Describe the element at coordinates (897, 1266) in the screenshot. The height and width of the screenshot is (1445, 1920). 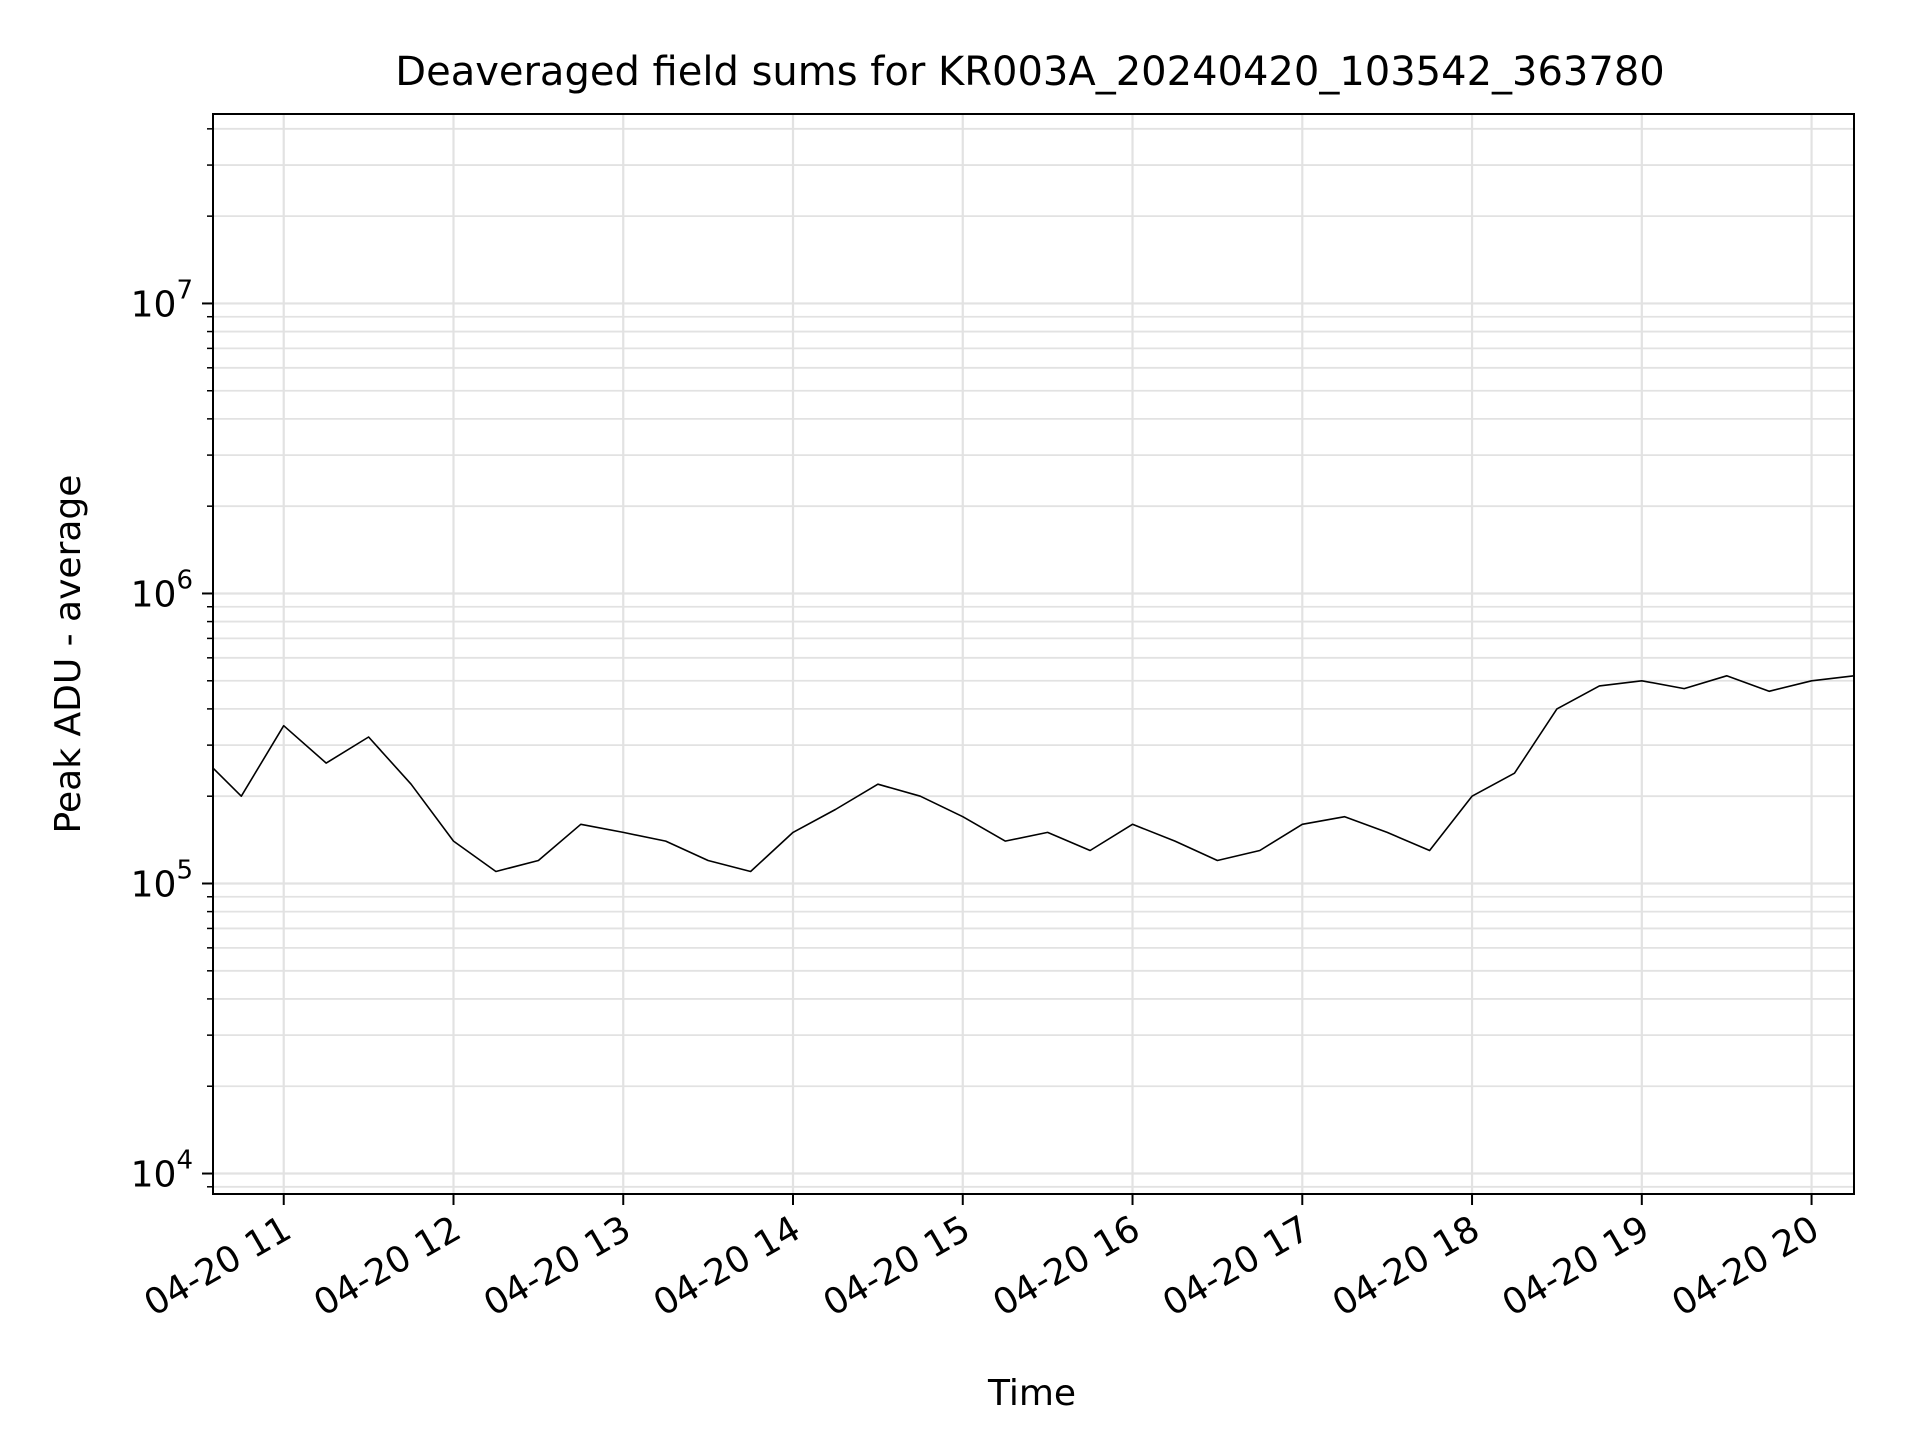
I see `x-tick-label: 04-20 15` at that location.